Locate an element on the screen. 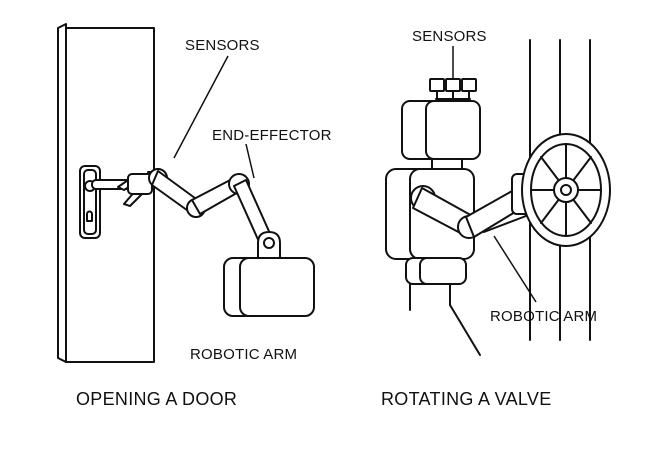  robotic-arm-leader-line-right is located at coordinates (515, 269).